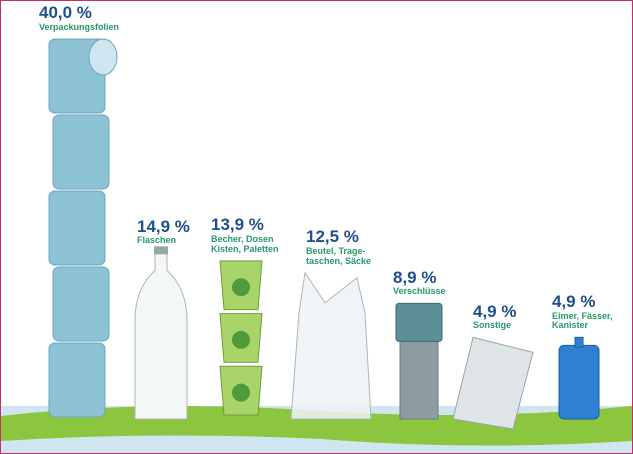 This screenshot has height=454, width=633. Describe the element at coordinates (237, 225) in the screenshot. I see `value-label: 13,9 %` at that location.